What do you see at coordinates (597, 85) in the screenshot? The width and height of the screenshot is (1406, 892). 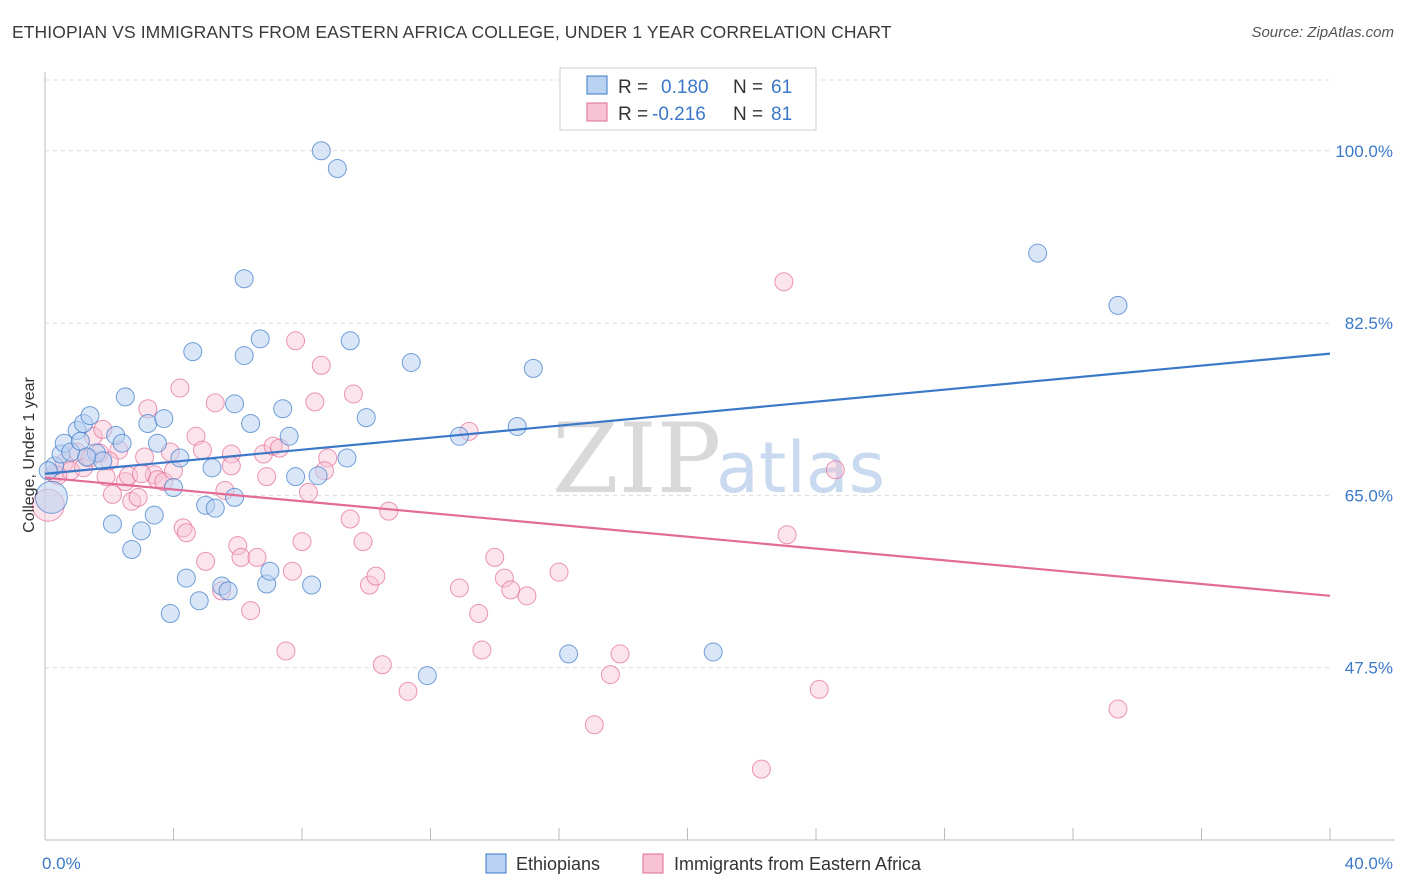 I see `legend-swatch-ethiopians` at bounding box center [597, 85].